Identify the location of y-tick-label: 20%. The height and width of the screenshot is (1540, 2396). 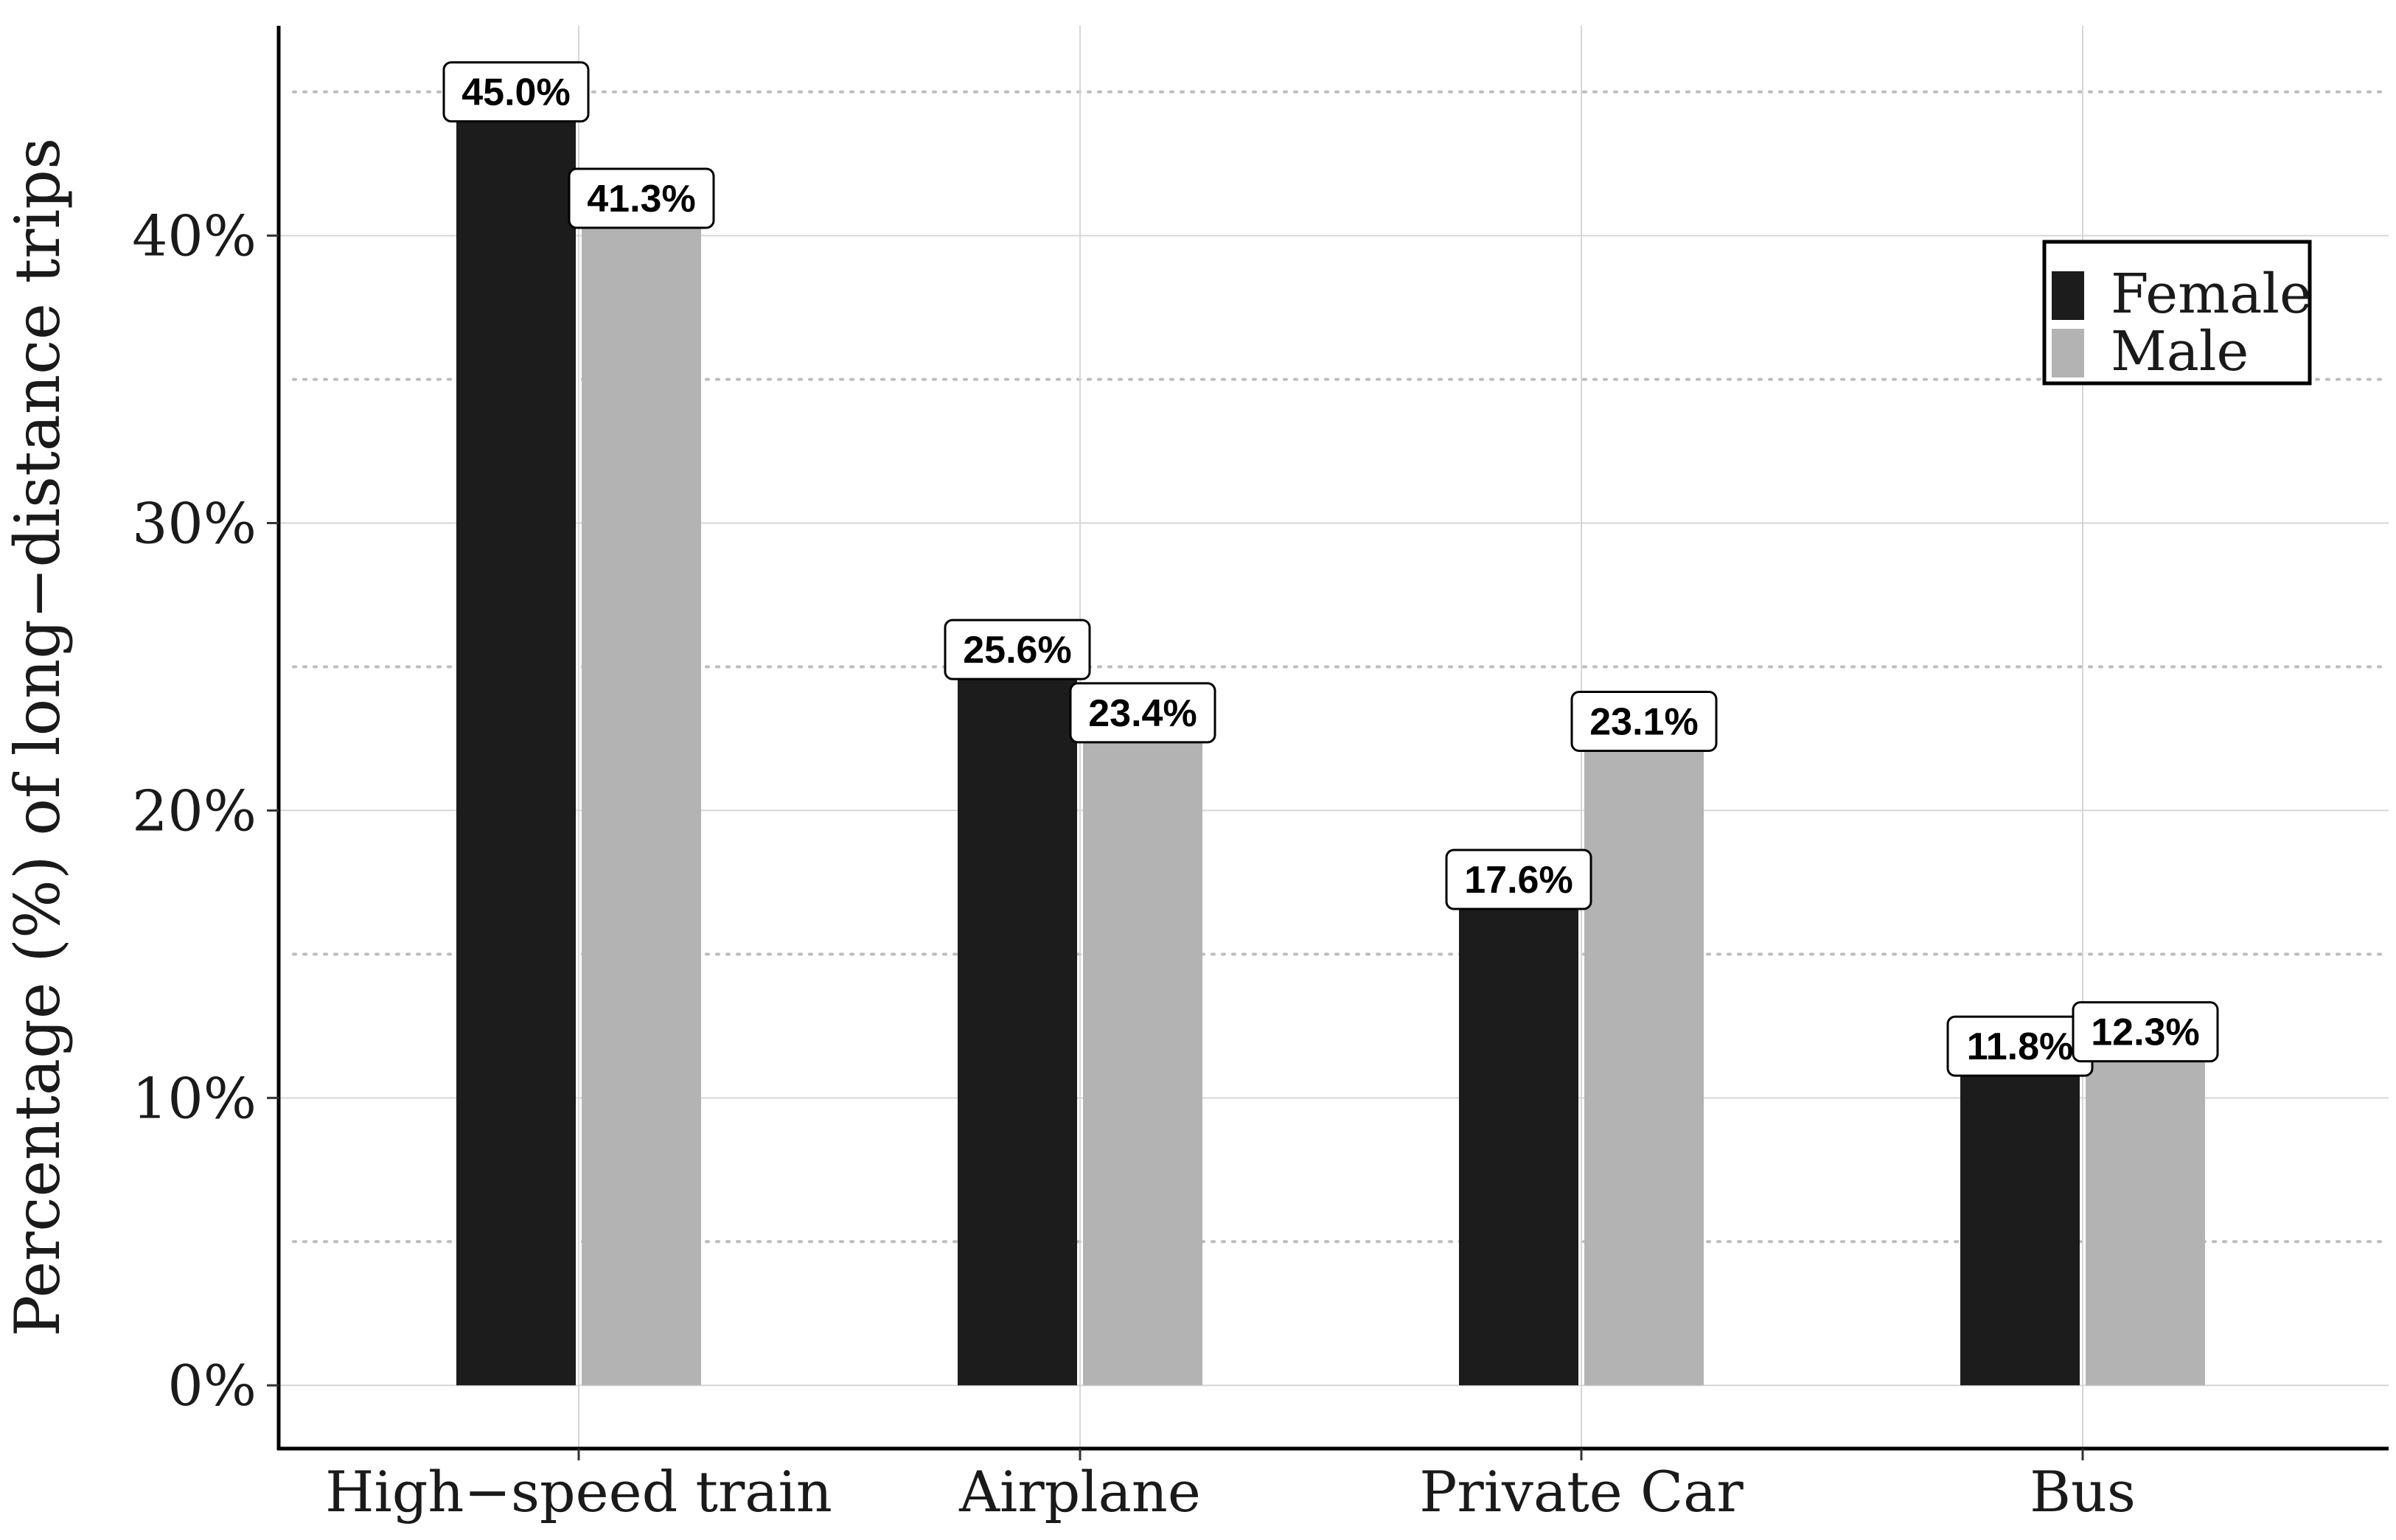
(194, 810).